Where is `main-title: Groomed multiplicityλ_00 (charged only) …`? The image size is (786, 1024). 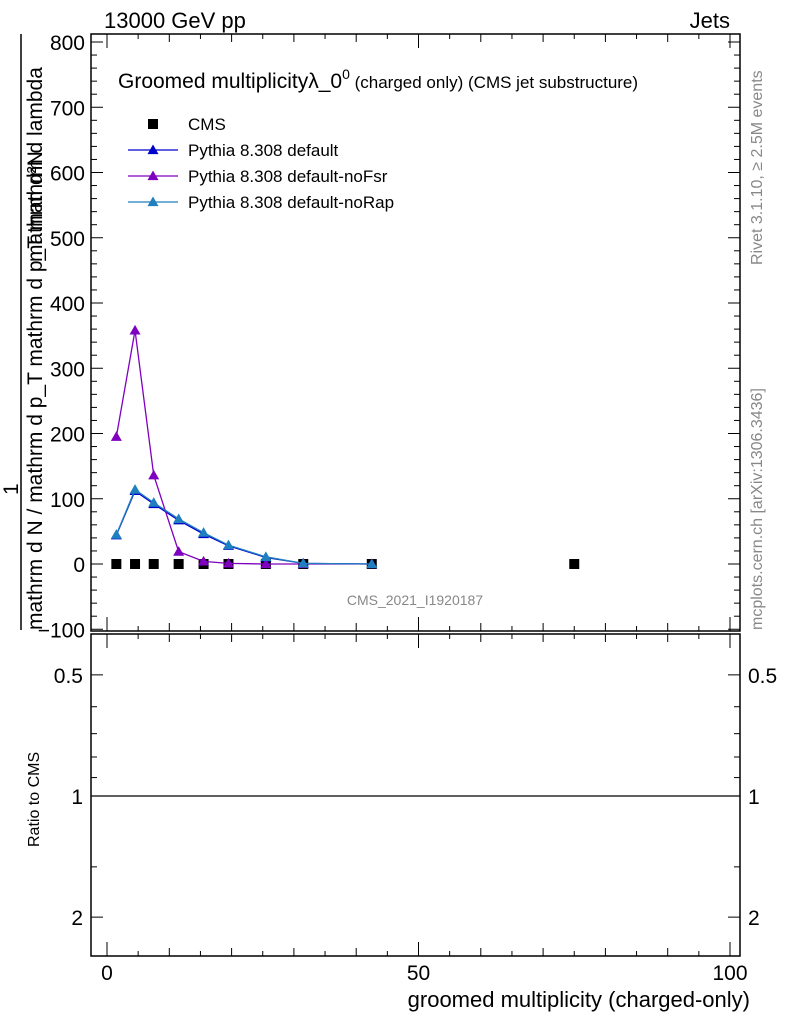 main-title: Groomed multiplicityλ_00 (charged only) … is located at coordinates (378, 79).